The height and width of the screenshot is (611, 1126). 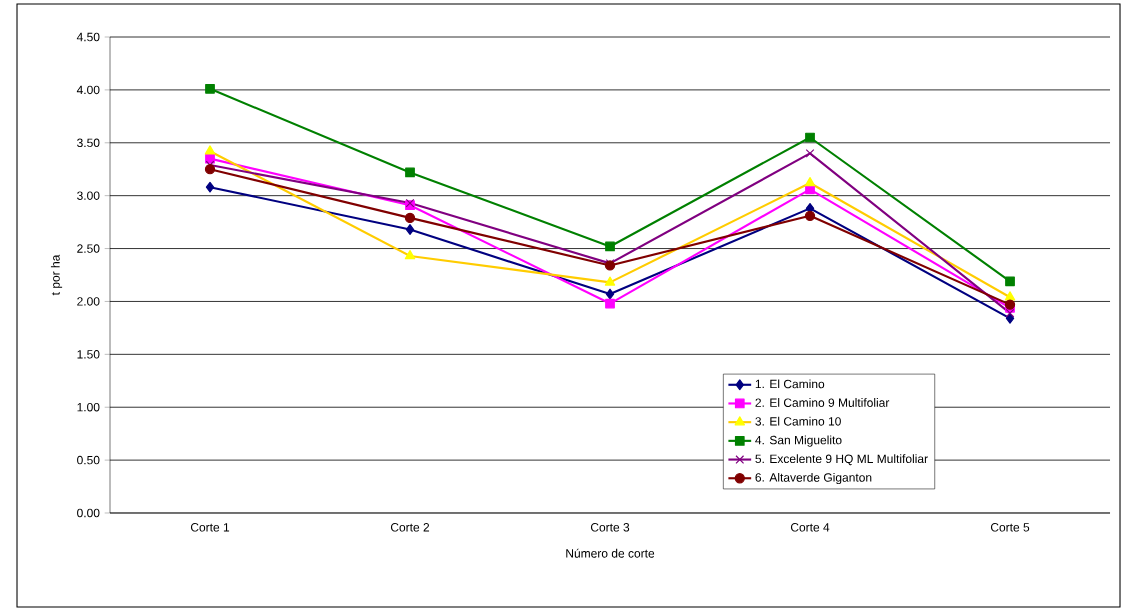 I want to click on legend-label: 1. El Camino, so click(x=790, y=384).